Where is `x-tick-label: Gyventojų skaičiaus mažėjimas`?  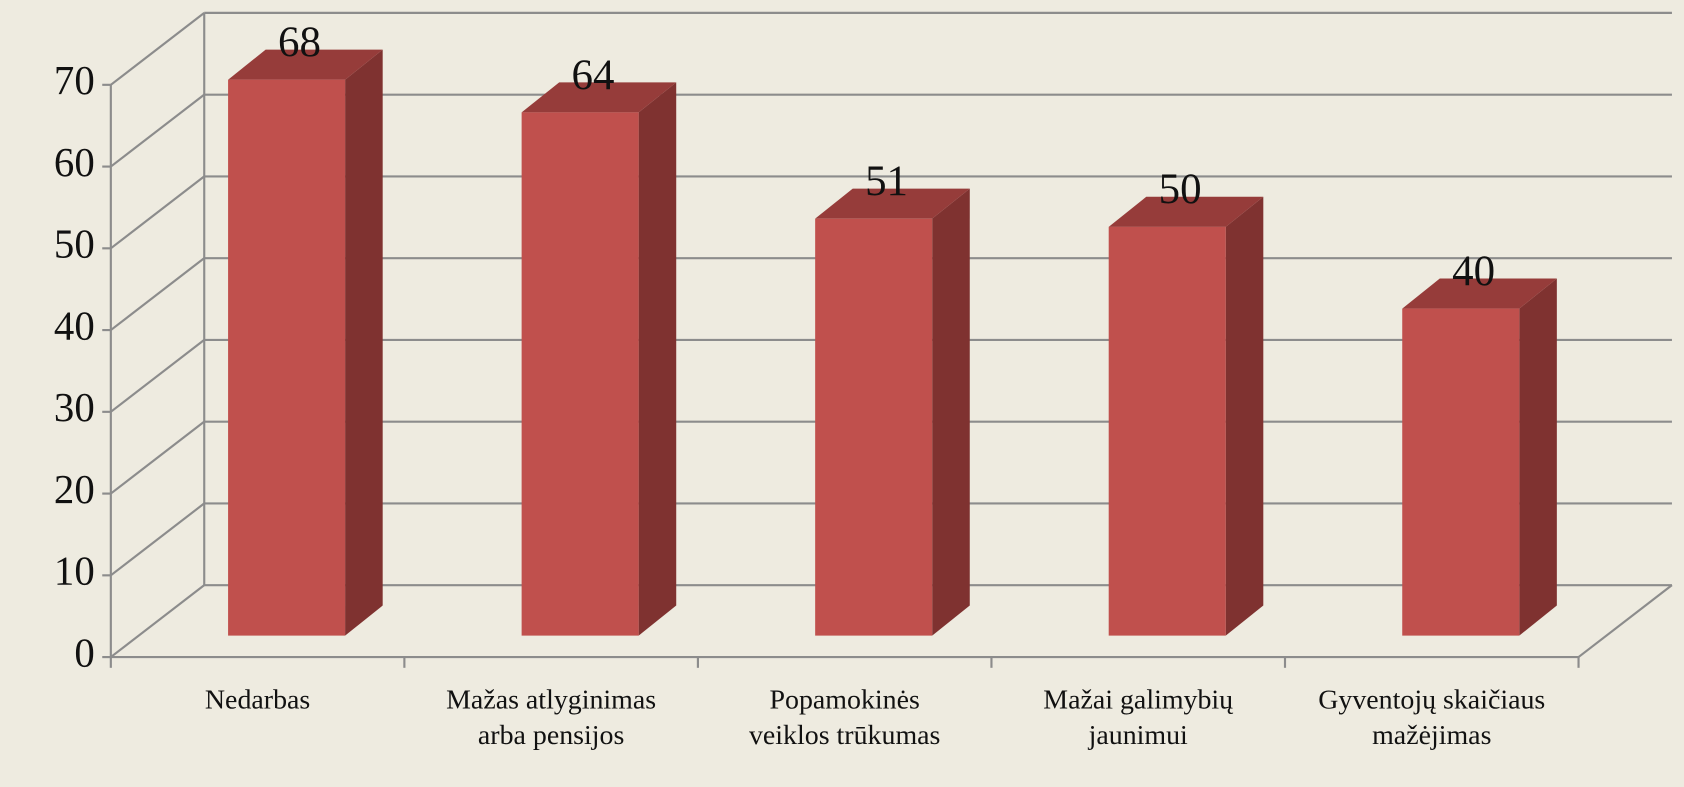
x-tick-label: Gyventojų skaičiaus mažėjimas is located at coordinates (1431, 718).